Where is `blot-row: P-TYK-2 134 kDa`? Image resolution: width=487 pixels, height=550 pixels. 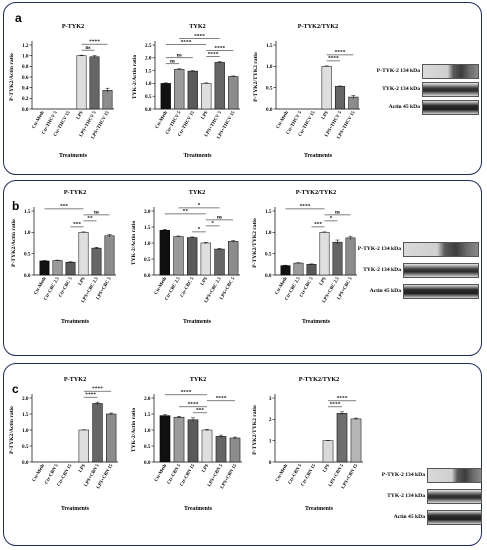 blot-row: P-TYK-2 134 kDa is located at coordinates (424, 71).